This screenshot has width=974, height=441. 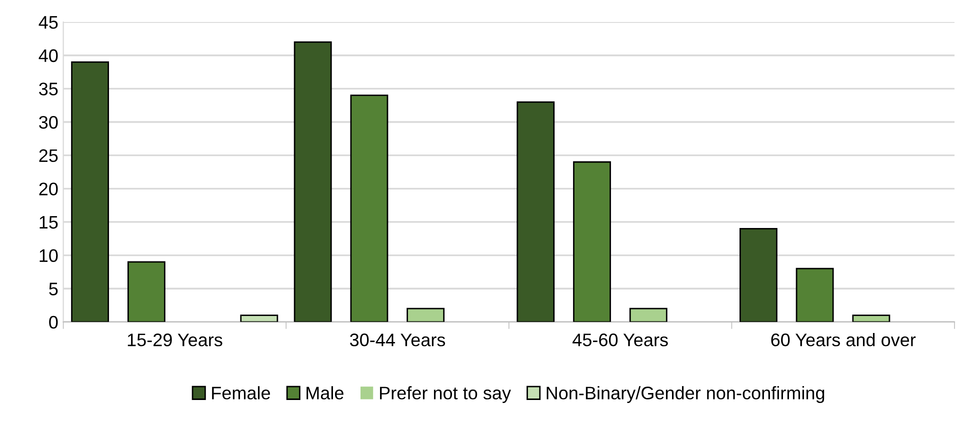 I want to click on x-tick-label: 15-29 Years, so click(x=175, y=340).